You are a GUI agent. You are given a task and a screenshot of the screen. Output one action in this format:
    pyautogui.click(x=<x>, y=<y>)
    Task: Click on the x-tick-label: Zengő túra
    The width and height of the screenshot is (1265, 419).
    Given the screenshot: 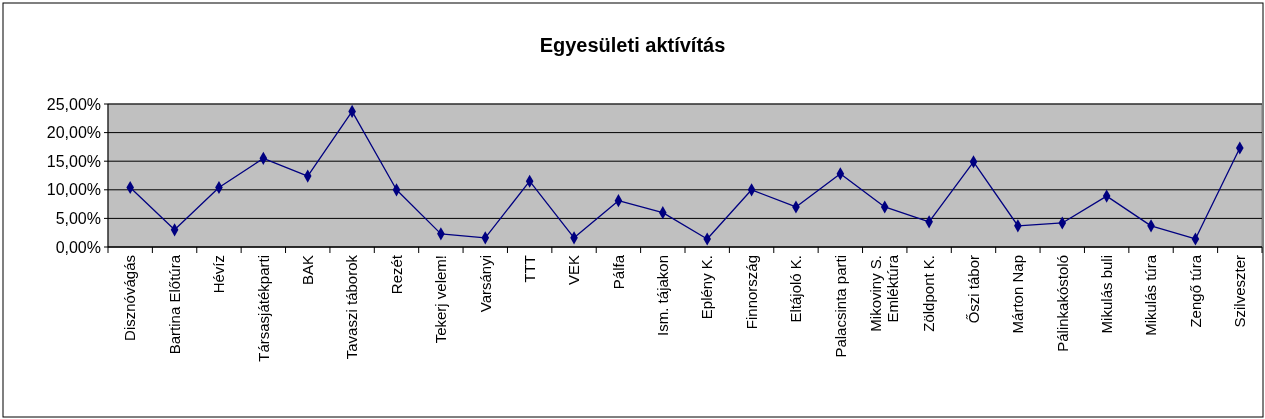 What is the action you would take?
    pyautogui.click(x=1195, y=291)
    